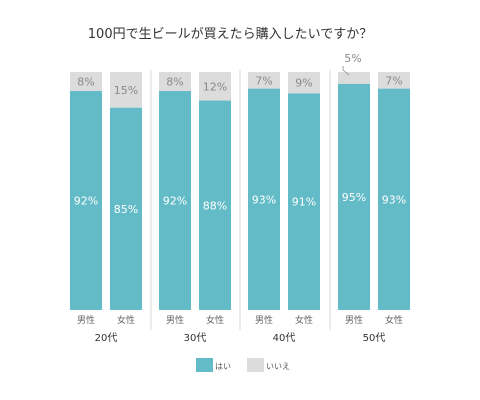  Describe the element at coordinates (284, 338) in the screenshot. I see `group-label-40代: 40代` at that location.